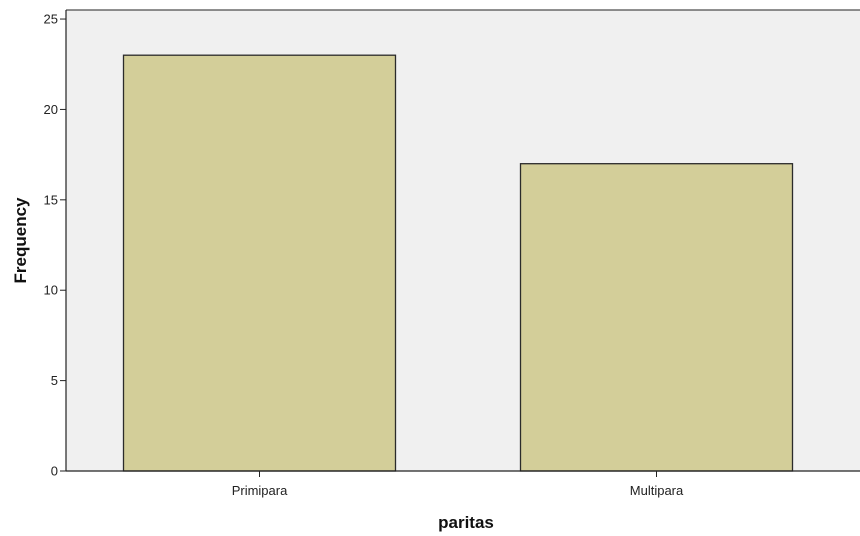  Describe the element at coordinates (466, 522) in the screenshot. I see `x-axis-title: paritas` at that location.